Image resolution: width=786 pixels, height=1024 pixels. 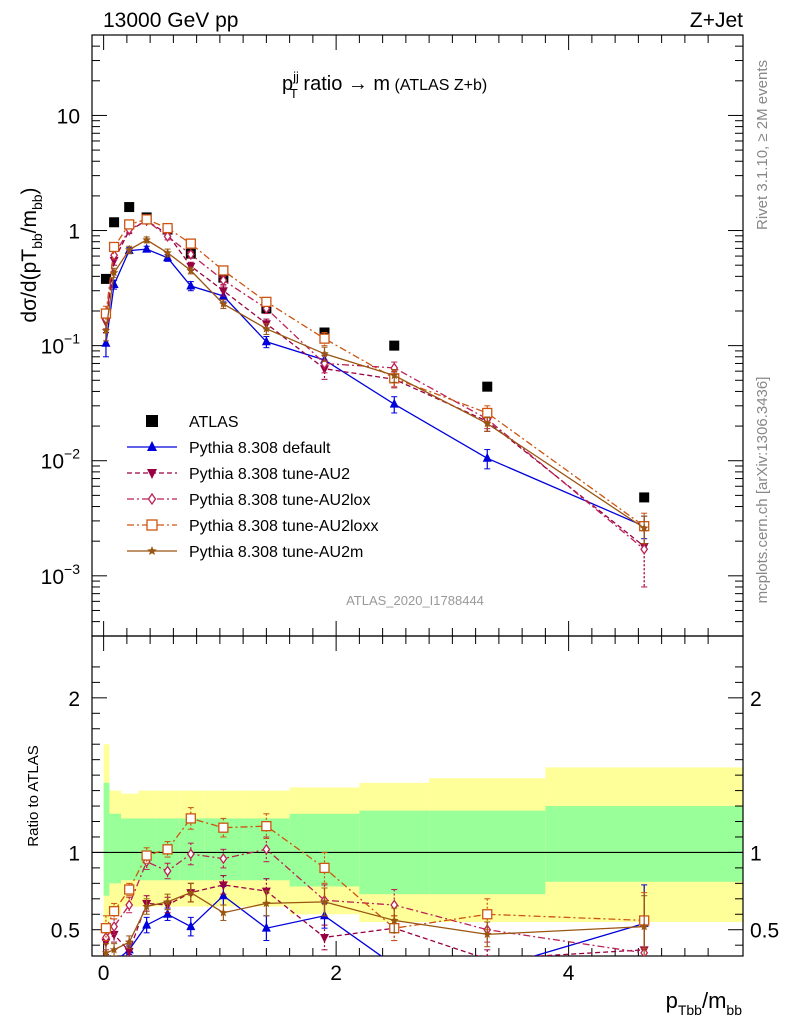 I want to click on y-tick-label: 10⁻³, so click(x=61, y=575).